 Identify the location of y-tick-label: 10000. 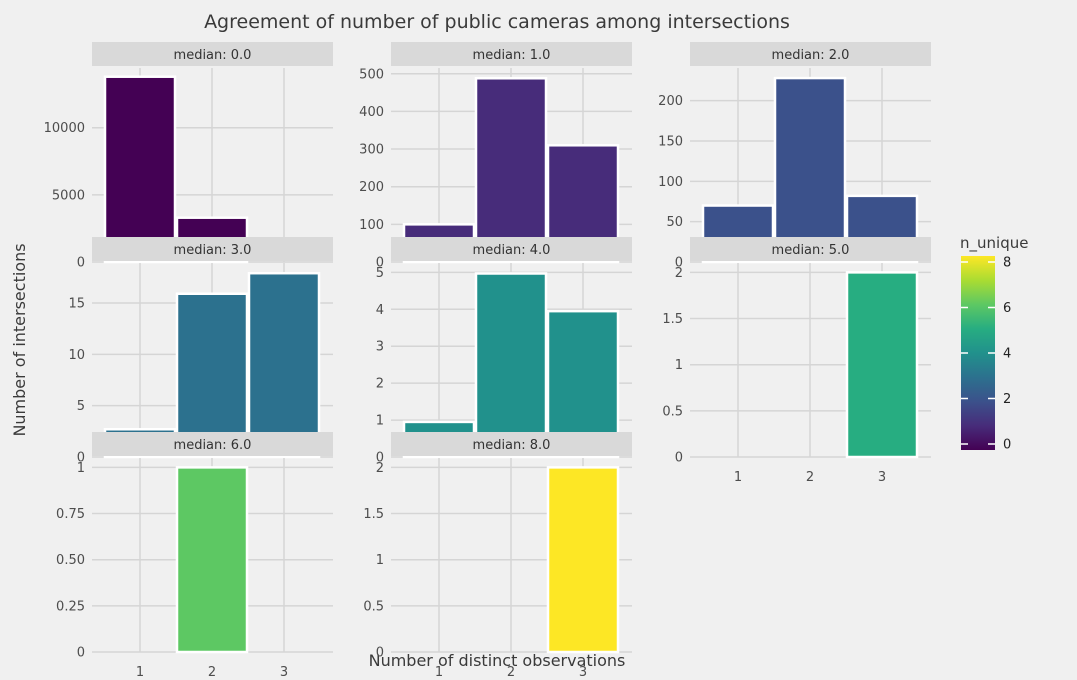
(64, 128).